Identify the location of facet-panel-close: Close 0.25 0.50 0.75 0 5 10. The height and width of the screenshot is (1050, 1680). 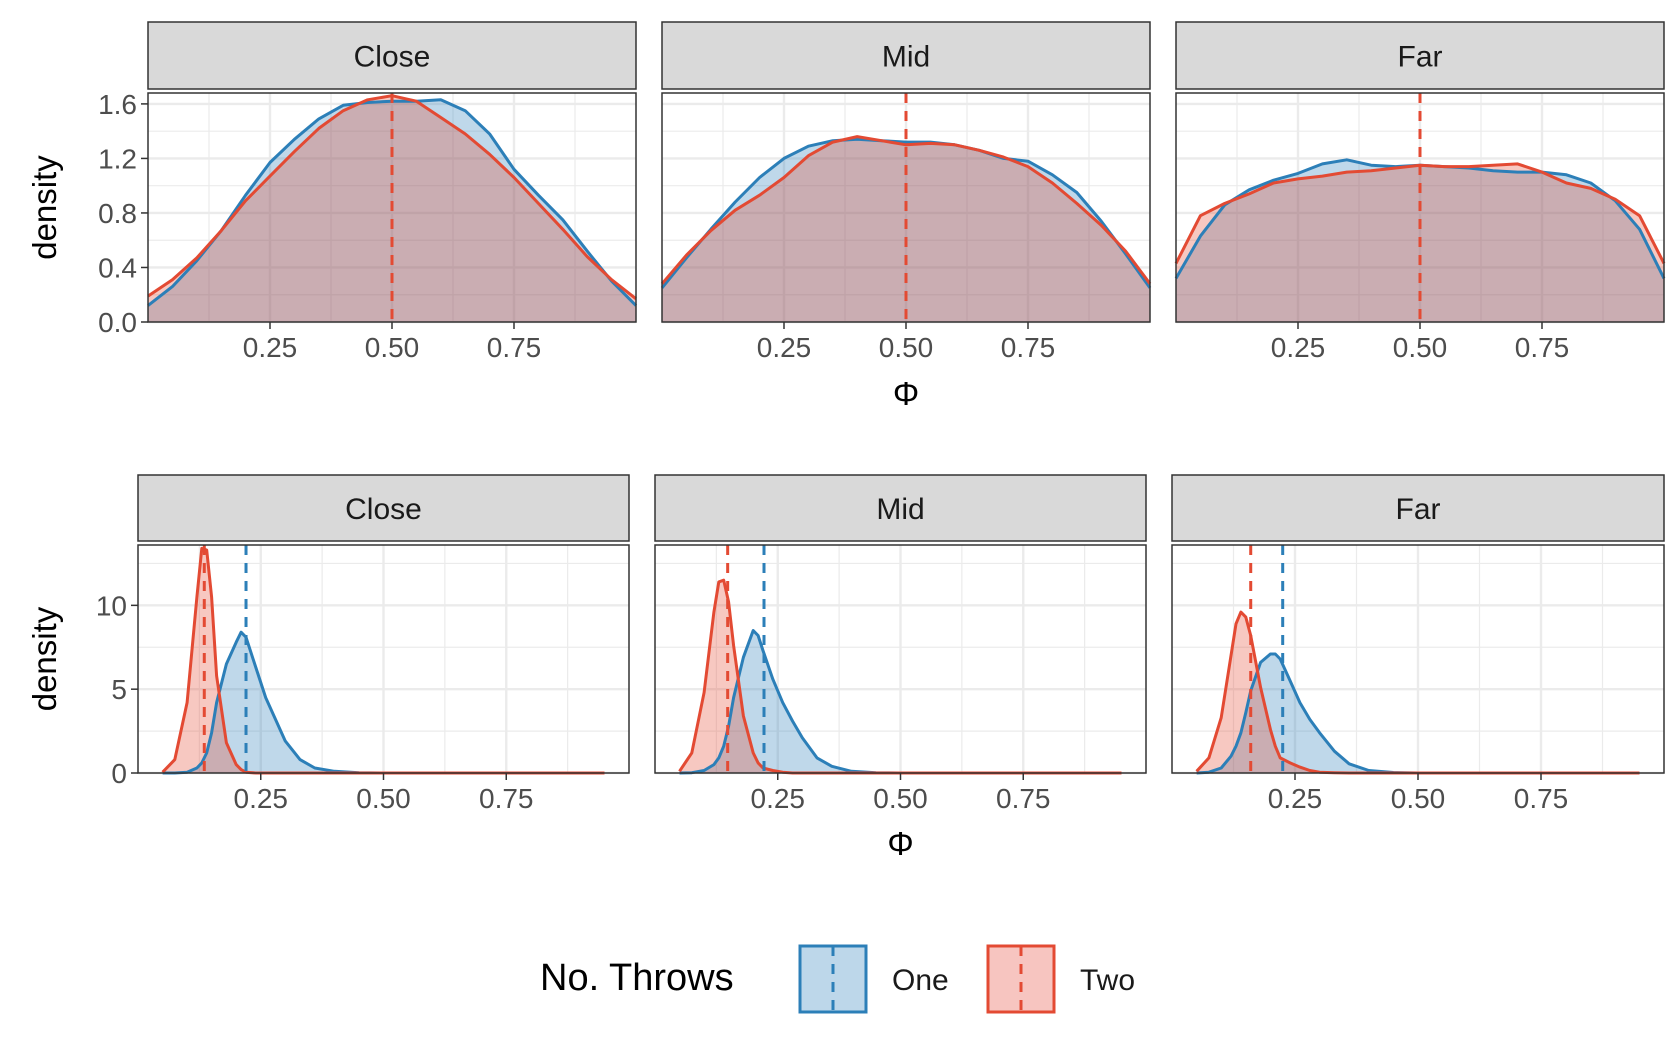
(363, 644).